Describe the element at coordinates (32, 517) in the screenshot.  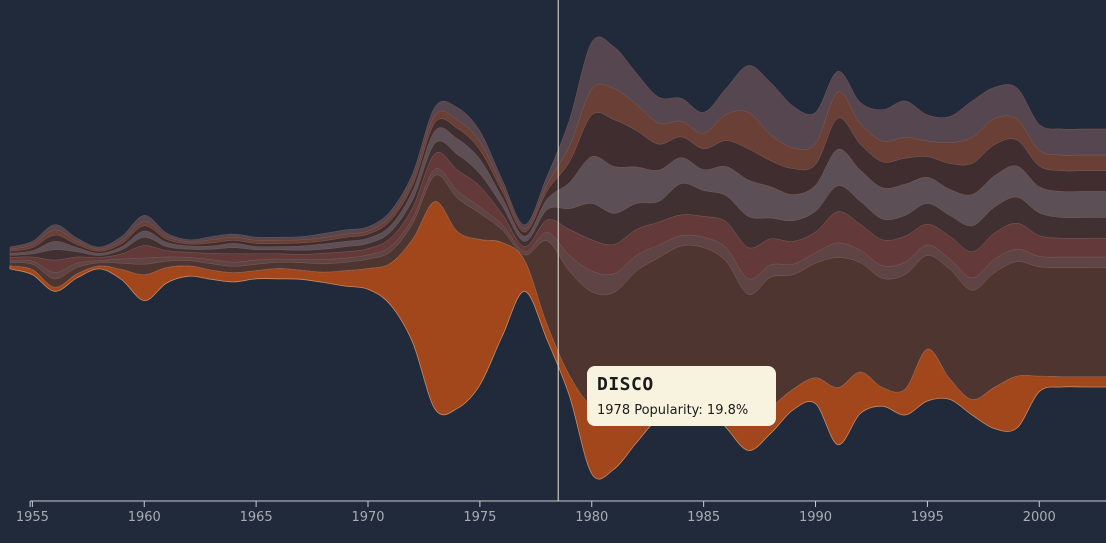
I see `x-axis-tick-label: 1955` at that location.